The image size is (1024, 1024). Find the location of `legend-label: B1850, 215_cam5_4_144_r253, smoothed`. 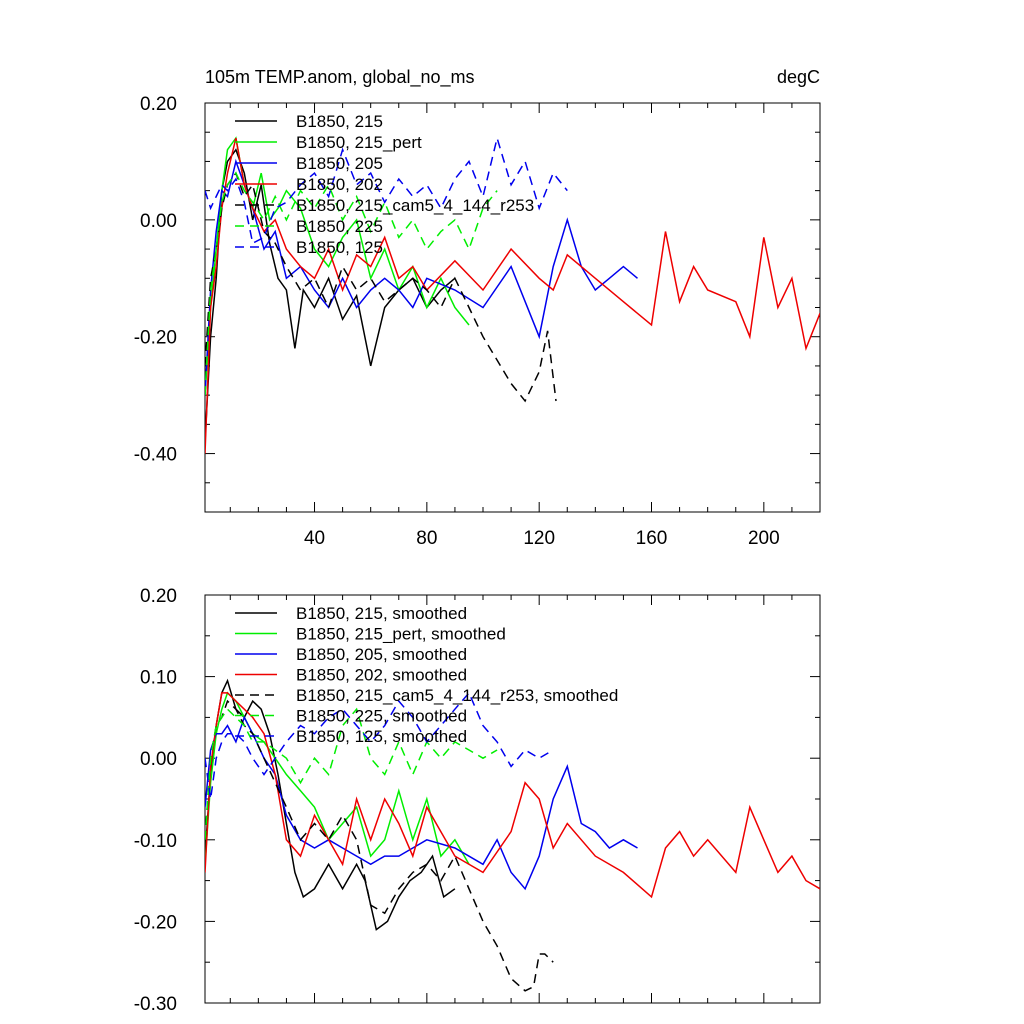

legend-label: B1850, 215_cam5_4_144_r253, smoothed is located at coordinates (457, 695).